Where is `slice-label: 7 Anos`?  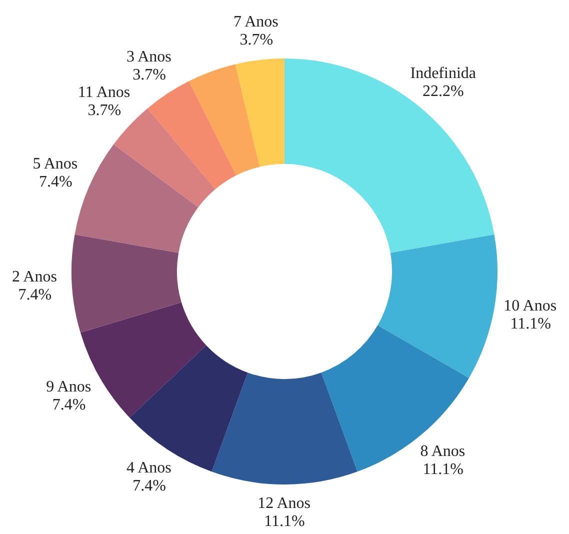 slice-label: 7 Anos is located at coordinates (256, 22).